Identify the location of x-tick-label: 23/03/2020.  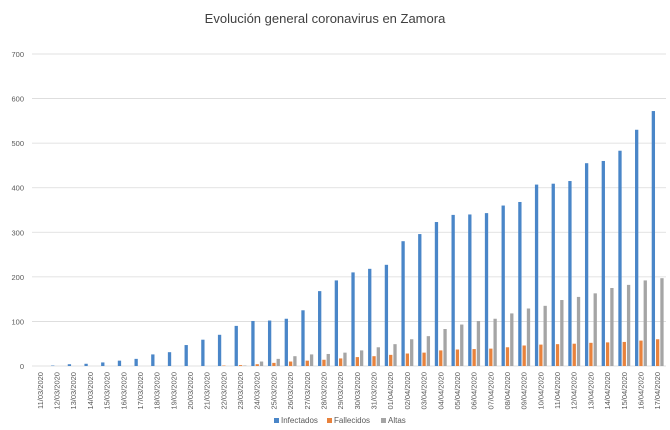
(240, 391).